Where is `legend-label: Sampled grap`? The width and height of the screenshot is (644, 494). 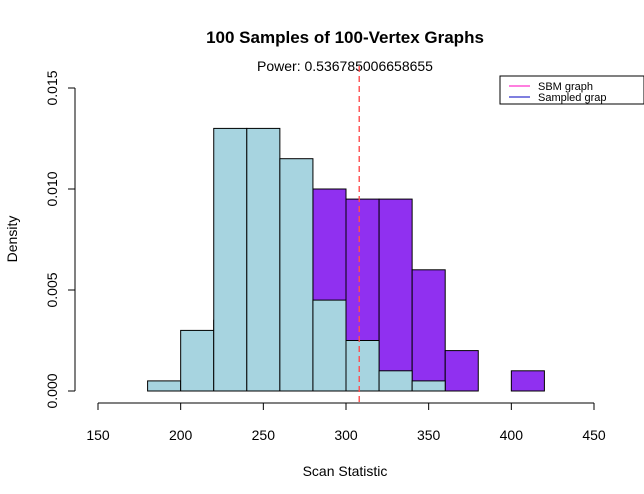 legend-label: Sampled grap is located at coordinates (572, 98).